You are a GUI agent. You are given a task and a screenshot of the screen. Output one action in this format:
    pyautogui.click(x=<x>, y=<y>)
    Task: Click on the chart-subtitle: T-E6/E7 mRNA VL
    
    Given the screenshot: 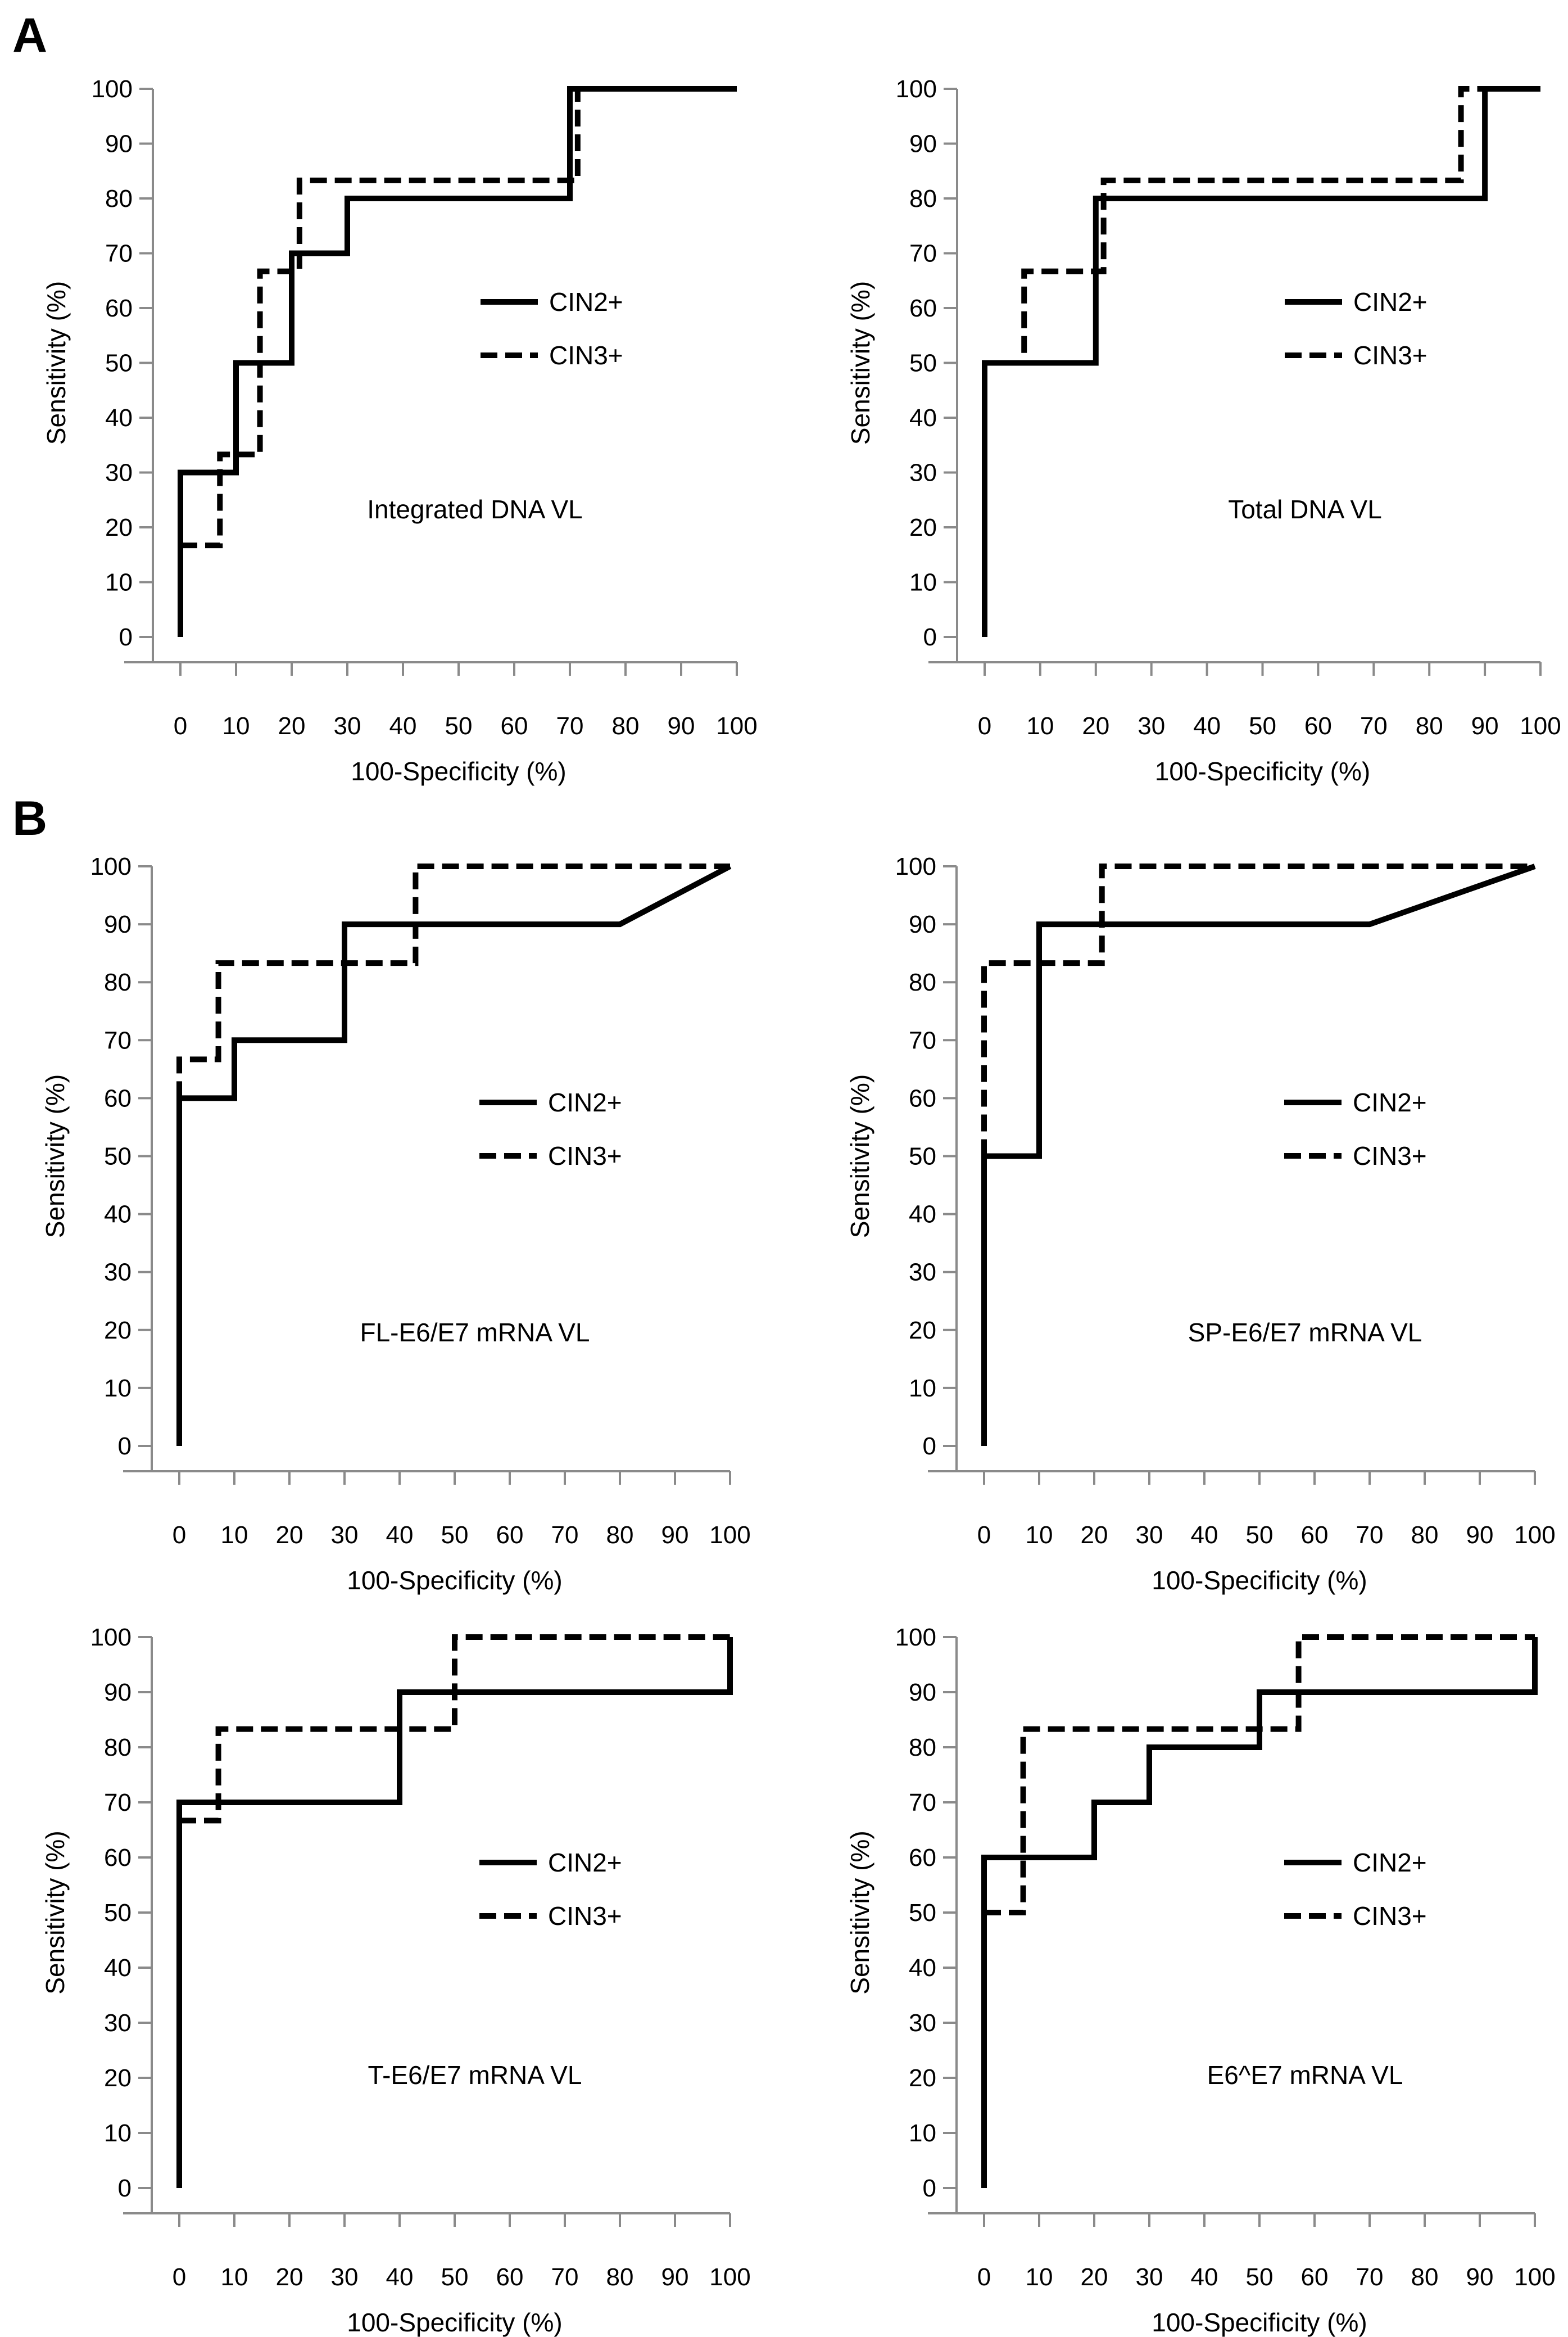 What is the action you would take?
    pyautogui.click(x=475, y=2075)
    